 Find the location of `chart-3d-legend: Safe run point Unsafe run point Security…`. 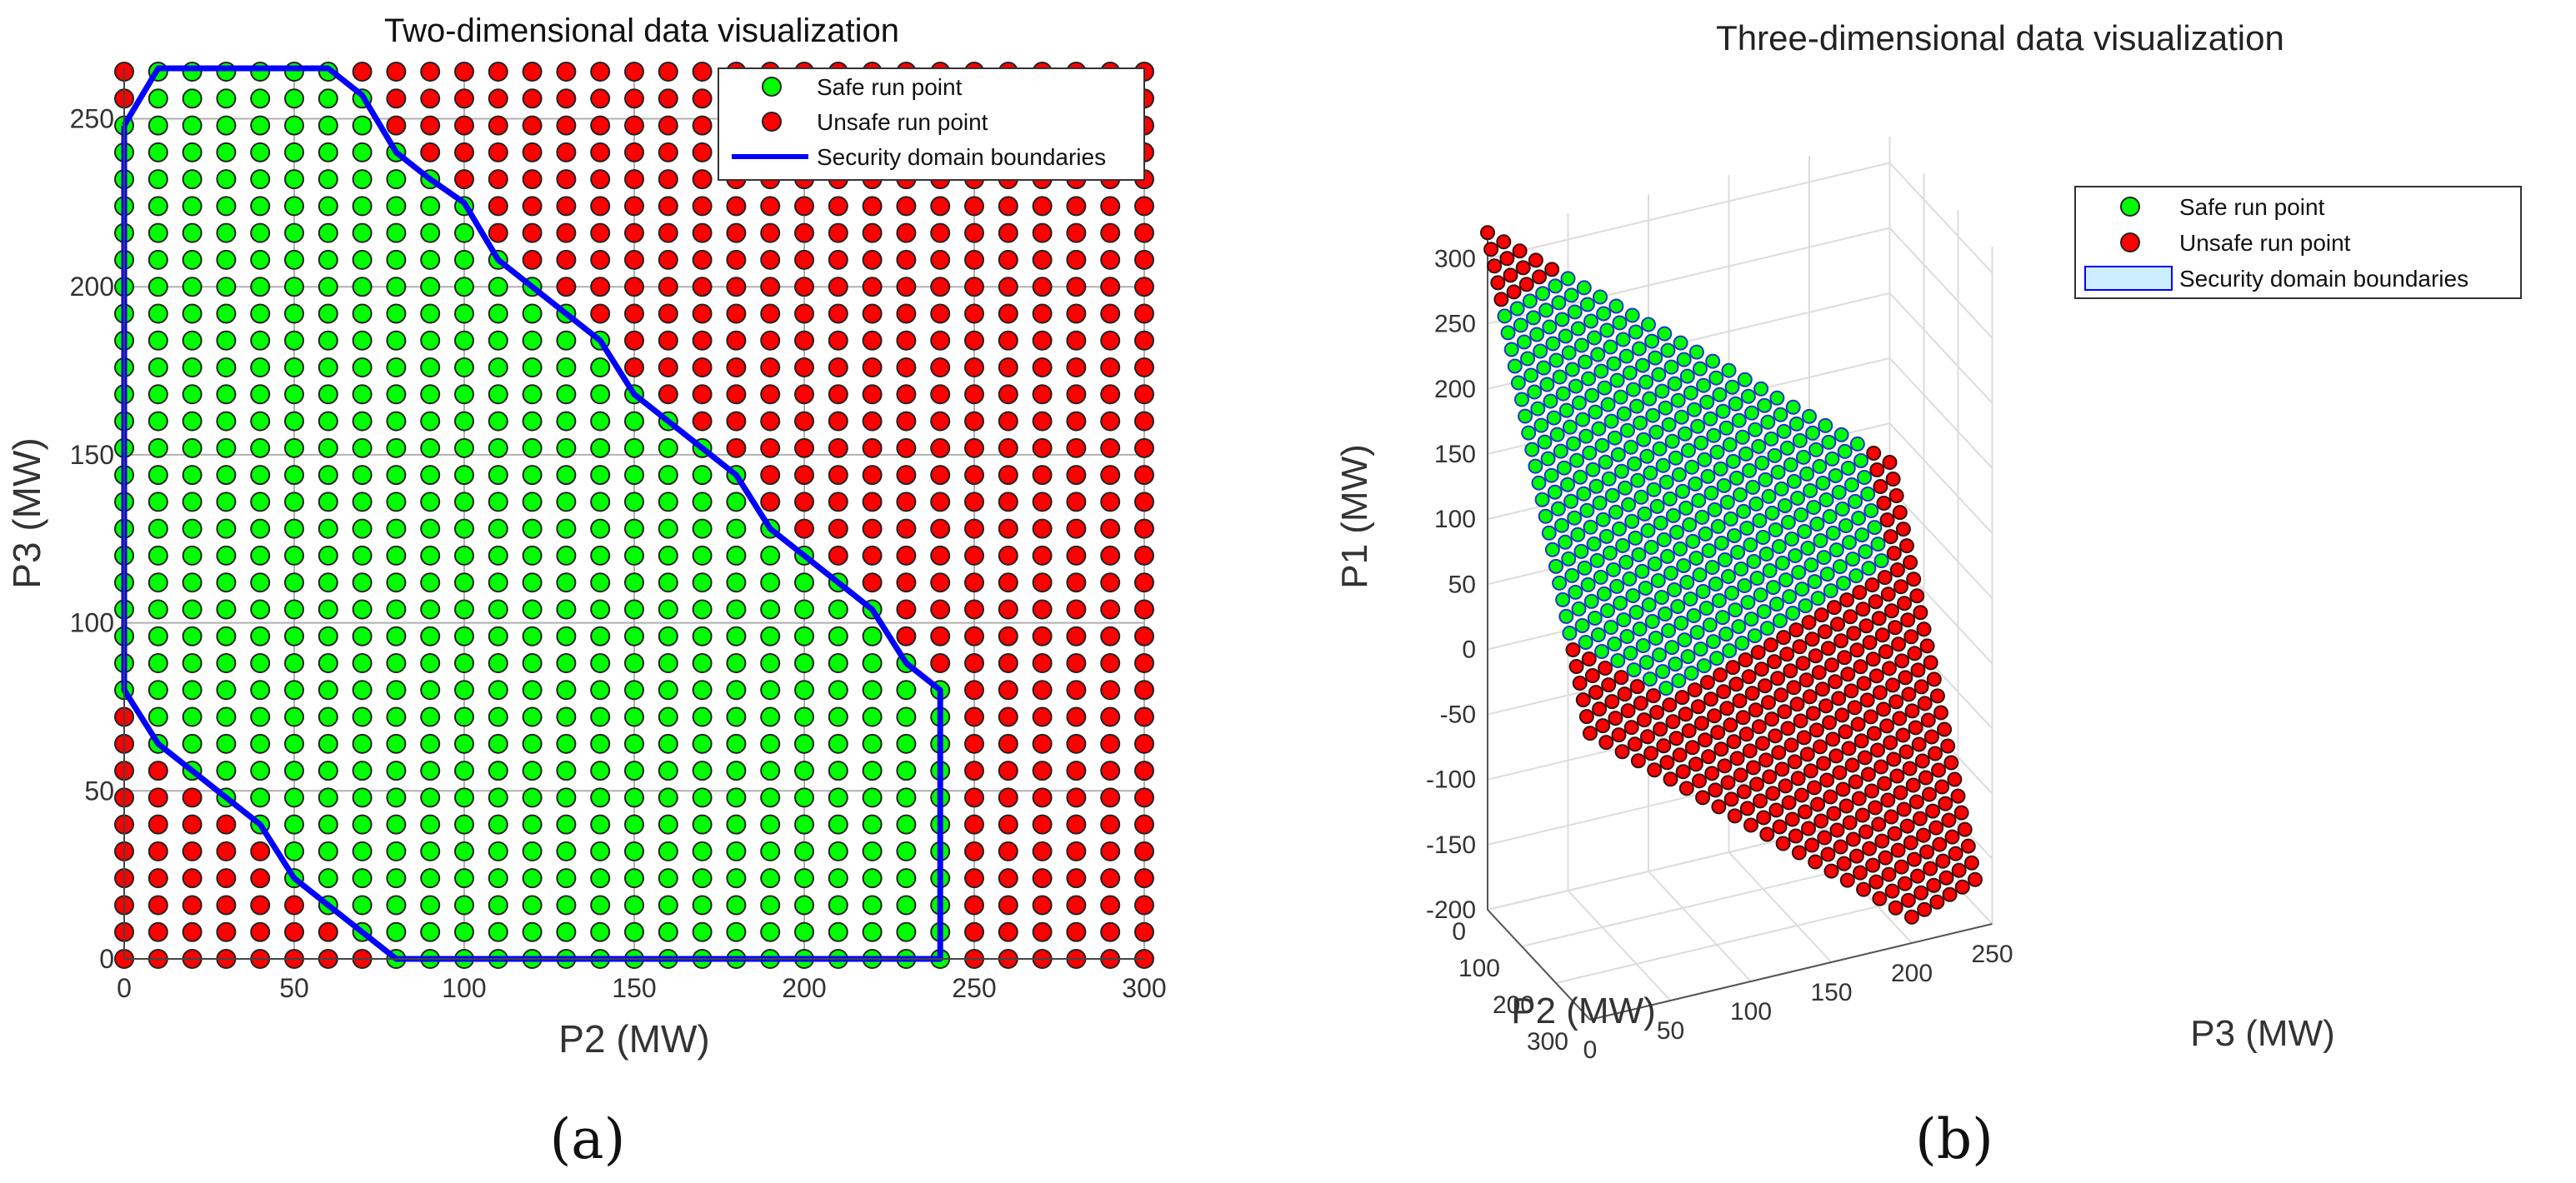

chart-3d-legend: Safe run point Unsafe run point Security… is located at coordinates (2298, 242).